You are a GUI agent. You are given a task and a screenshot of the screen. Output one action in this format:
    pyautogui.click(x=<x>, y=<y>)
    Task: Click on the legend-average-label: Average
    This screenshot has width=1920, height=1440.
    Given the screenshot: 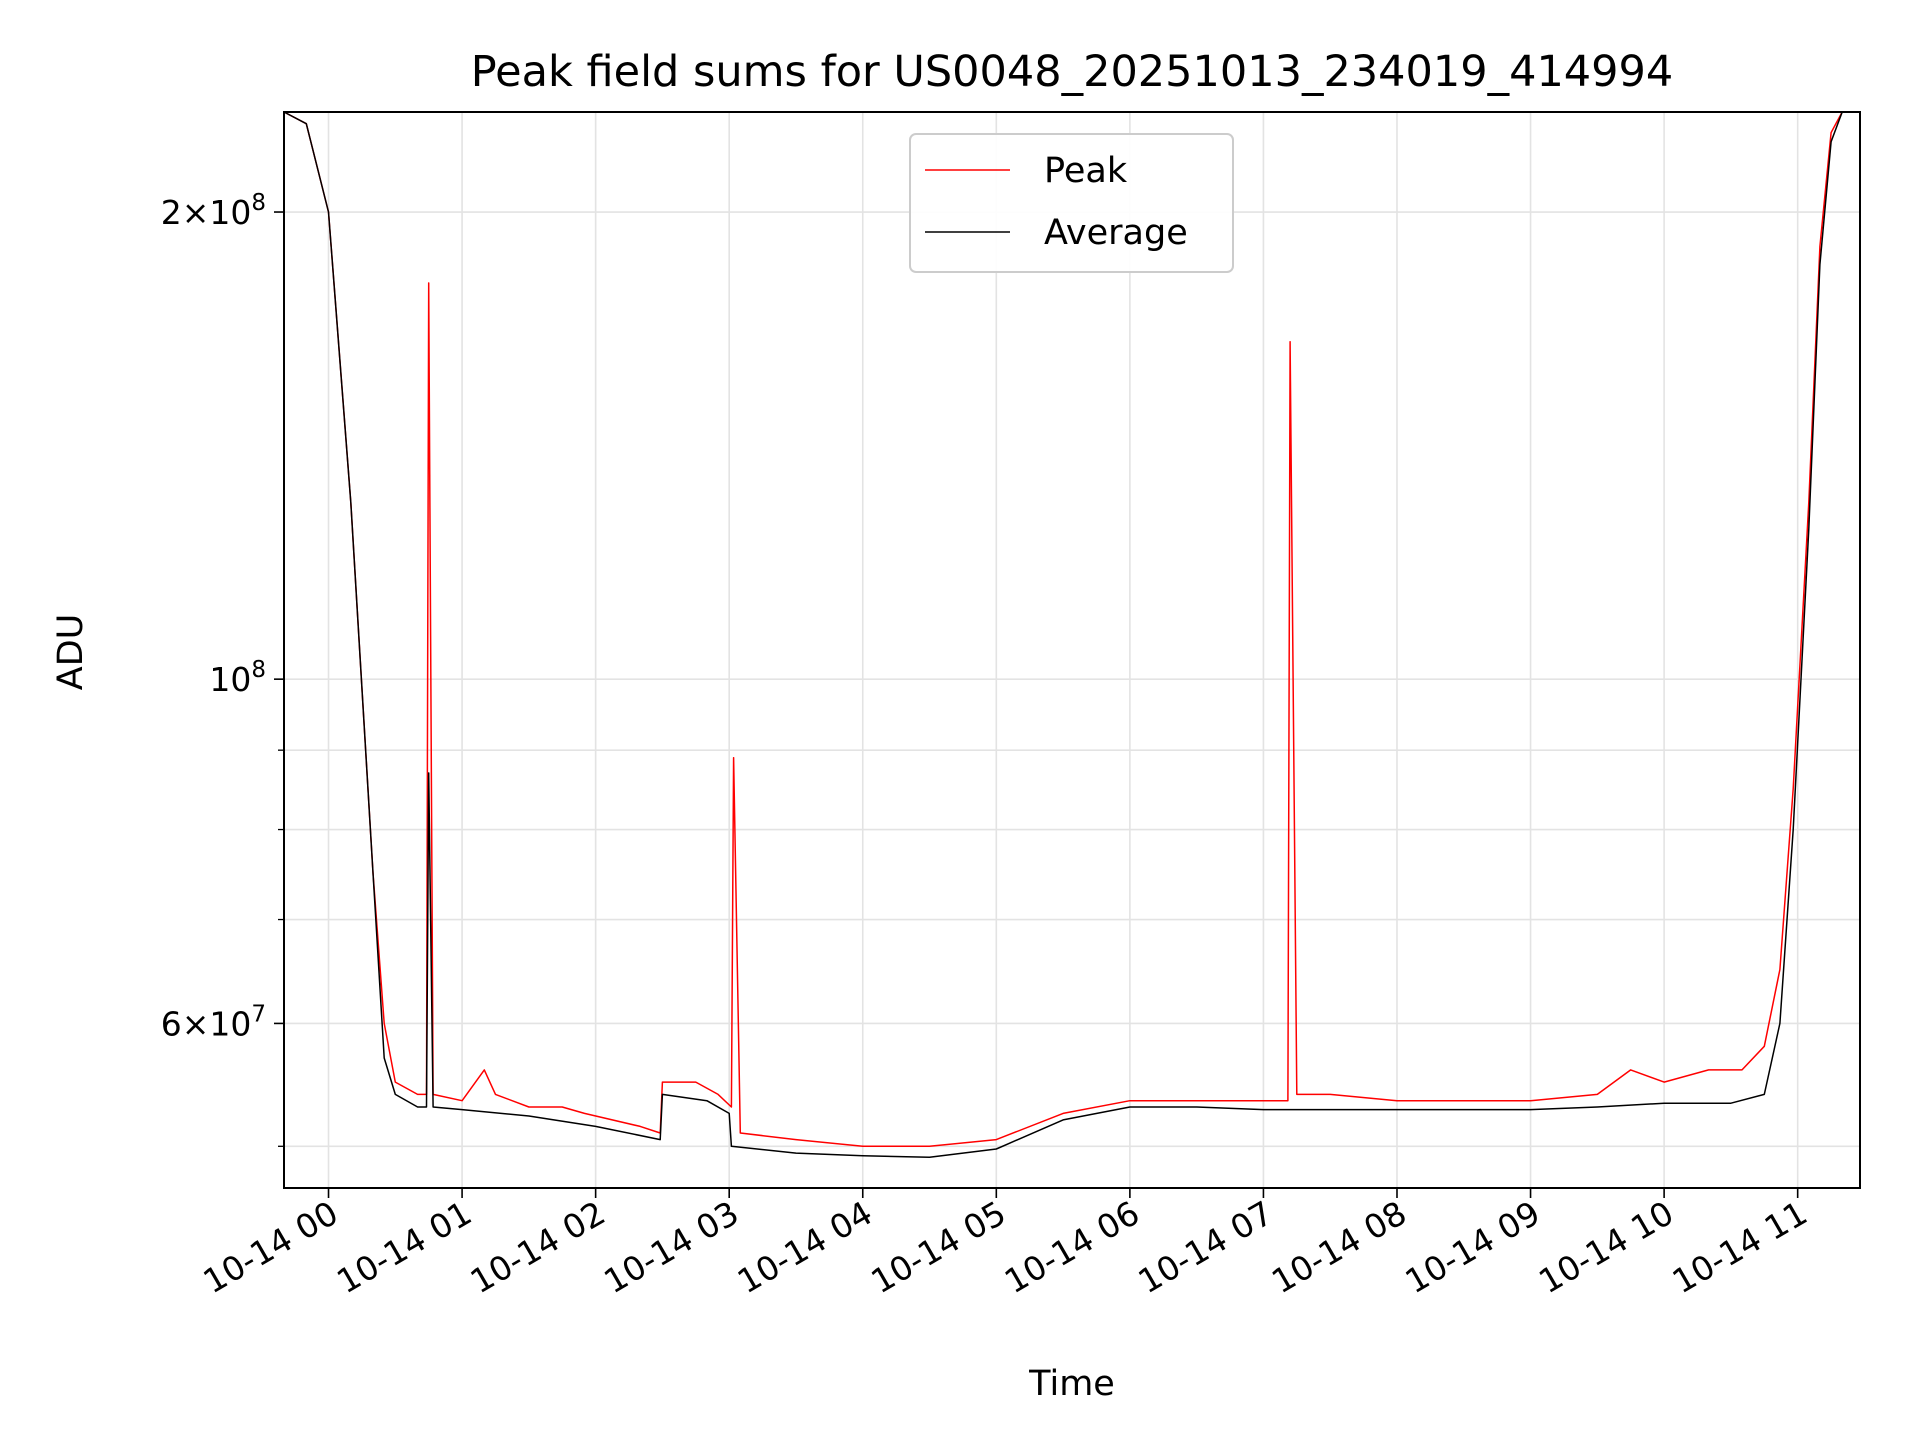 What is the action you would take?
    pyautogui.click(x=1116, y=233)
    